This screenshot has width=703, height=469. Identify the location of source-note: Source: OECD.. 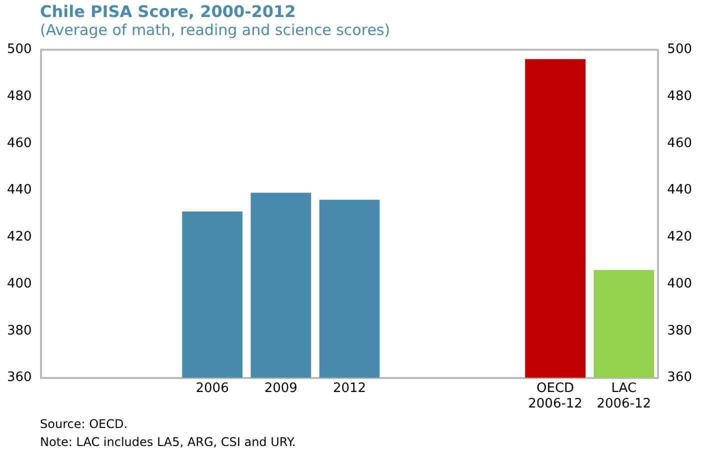
(84, 424).